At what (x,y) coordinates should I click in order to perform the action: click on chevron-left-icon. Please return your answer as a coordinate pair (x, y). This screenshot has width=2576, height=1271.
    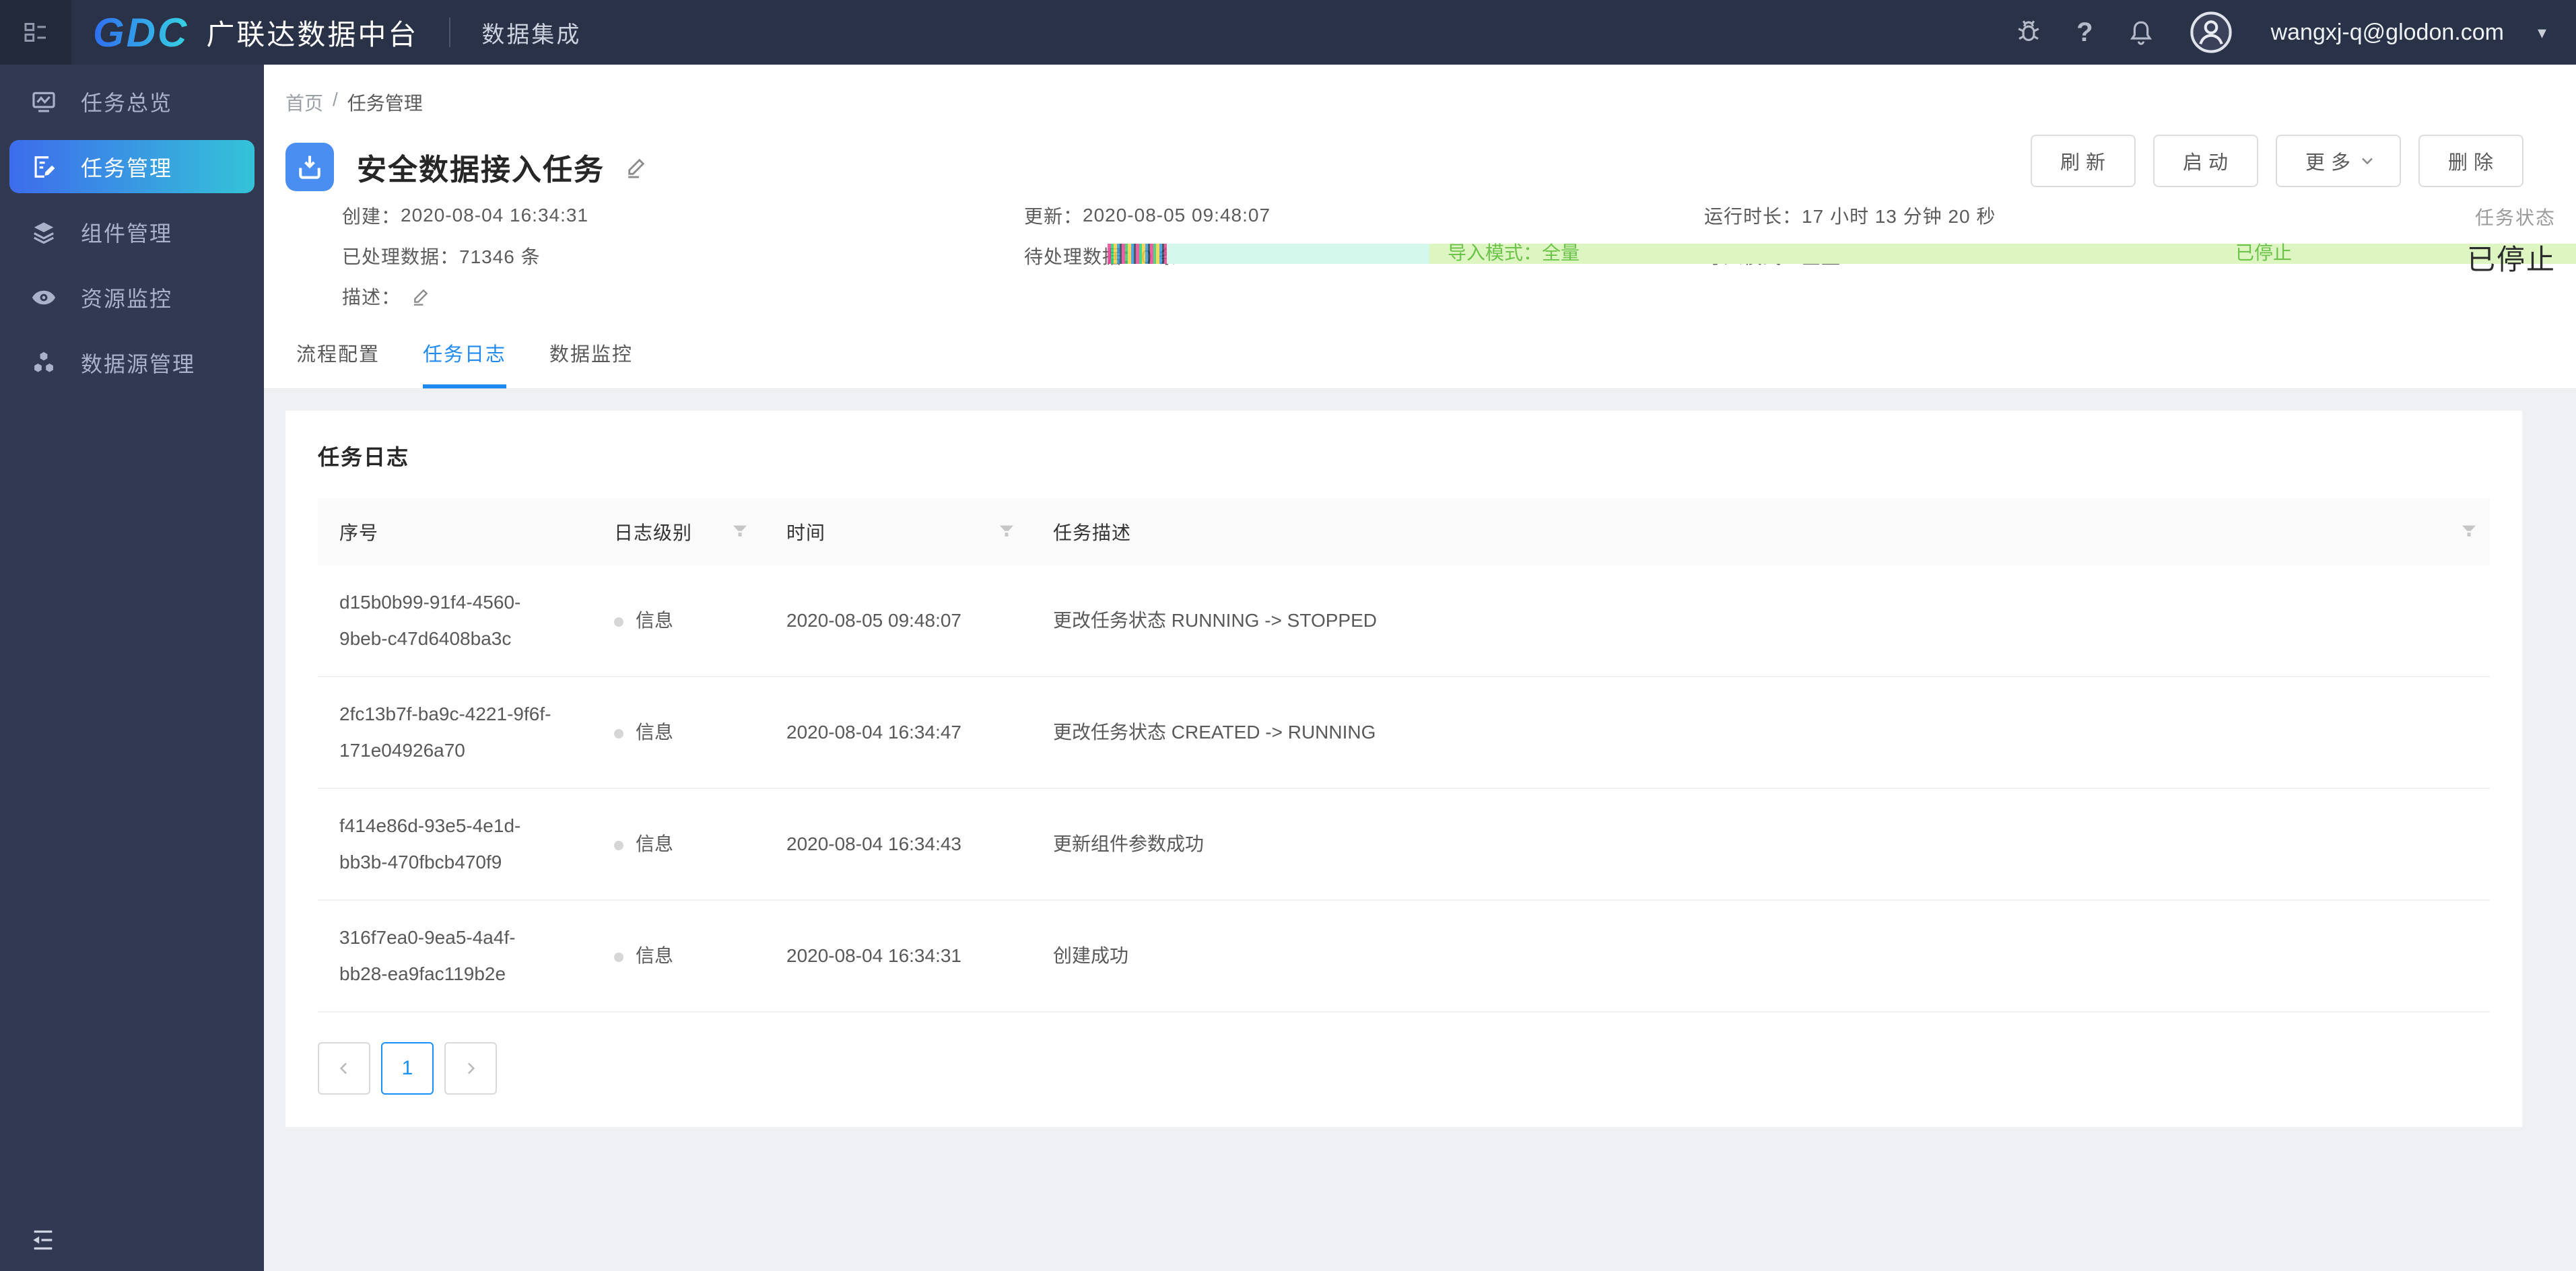
    Looking at the image, I should click on (343, 1068).